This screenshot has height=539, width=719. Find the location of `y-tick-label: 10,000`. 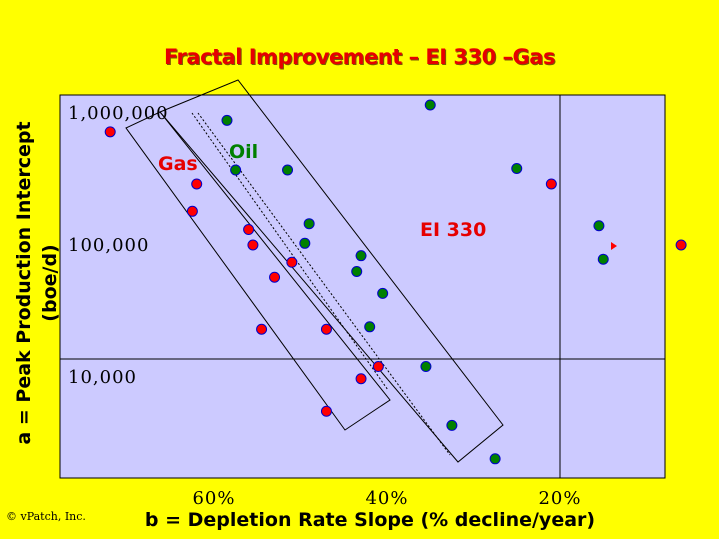

y-tick-label: 10,000 is located at coordinates (102, 377).